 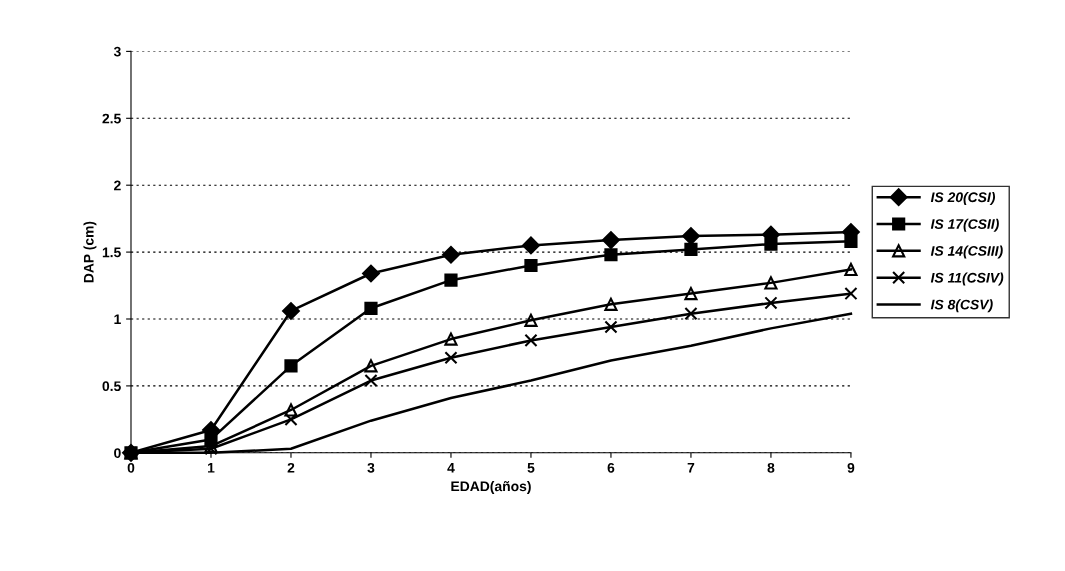 I want to click on x-tick-label: 5, so click(x=531, y=468).